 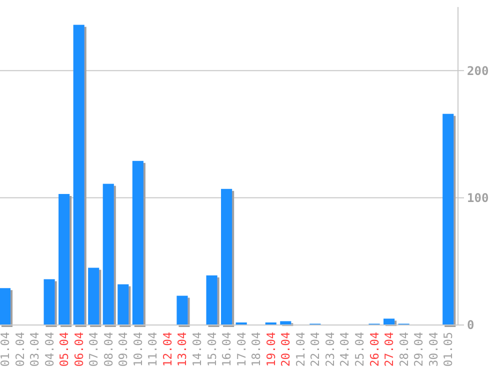 What do you see at coordinates (478, 198) in the screenshot?
I see `y-tick-label: 100` at bounding box center [478, 198].